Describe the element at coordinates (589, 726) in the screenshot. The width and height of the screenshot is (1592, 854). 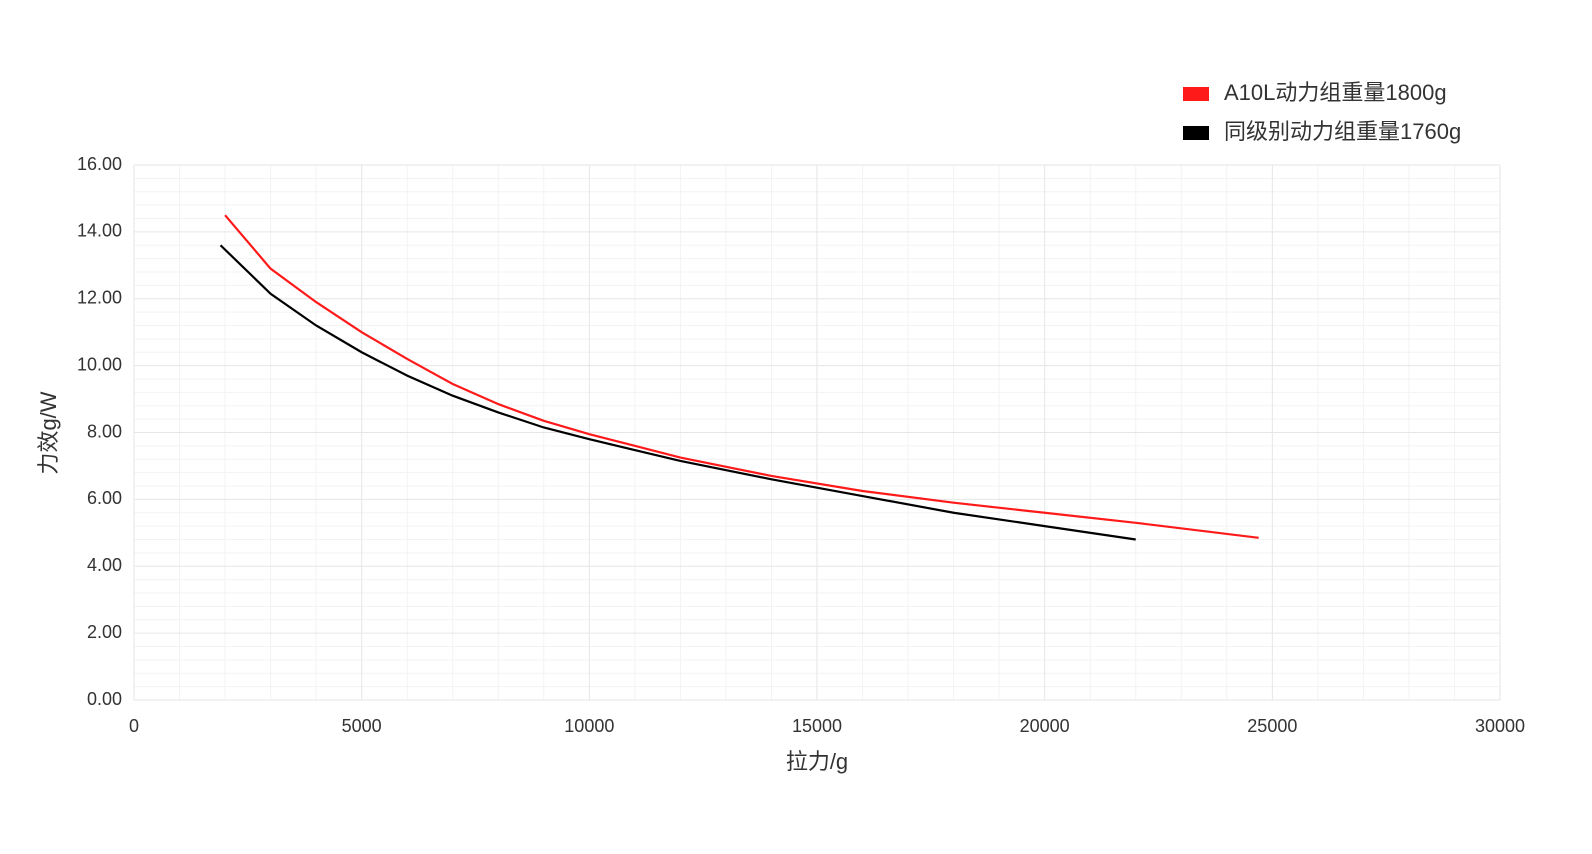
I see `x-tick-label: 10000` at that location.